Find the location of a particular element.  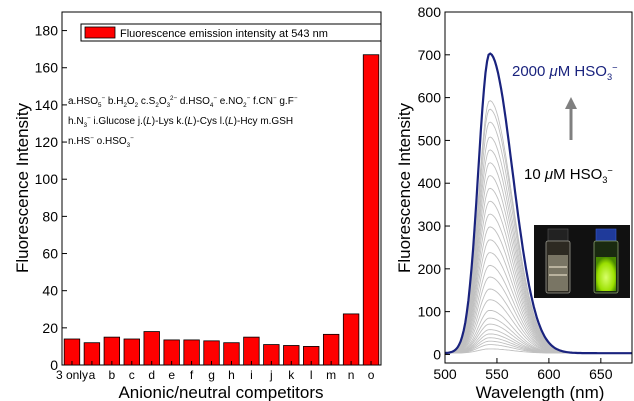

vial-right-liquid is located at coordinates (606, 274).